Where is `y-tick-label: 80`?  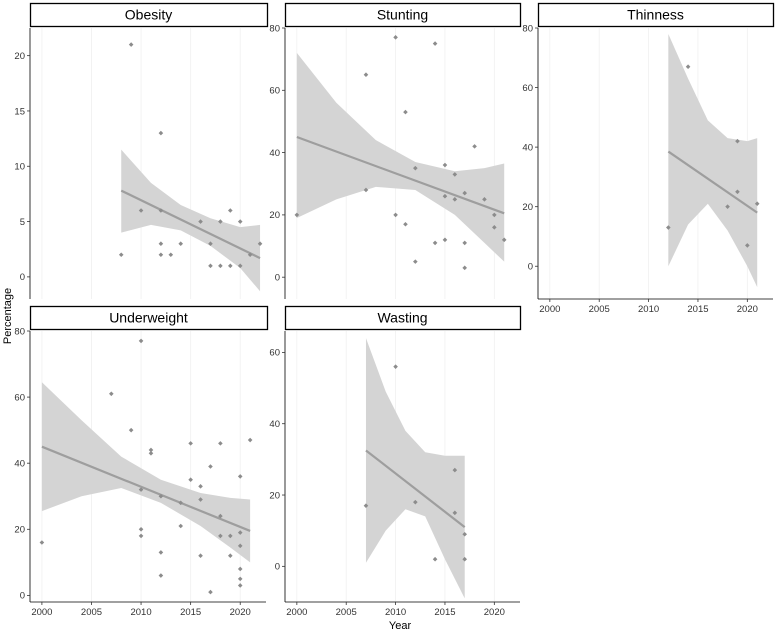
y-tick-label: 80 is located at coordinates (274, 28).